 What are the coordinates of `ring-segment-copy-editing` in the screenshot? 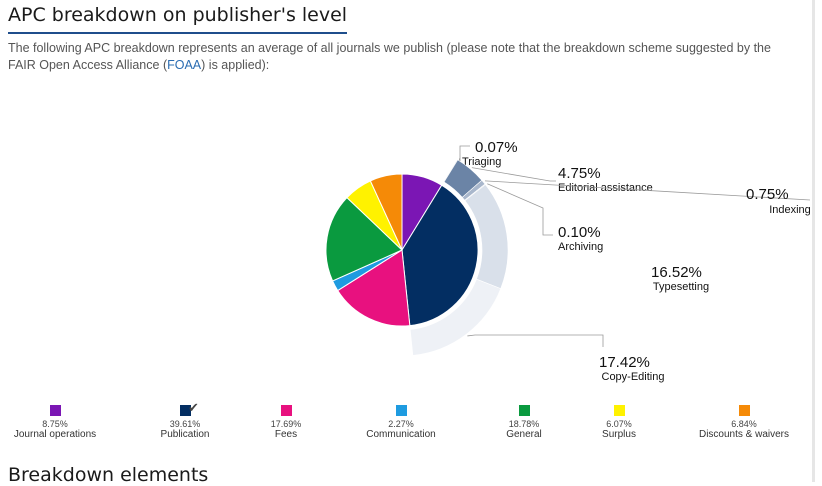 It's located at (455, 317).